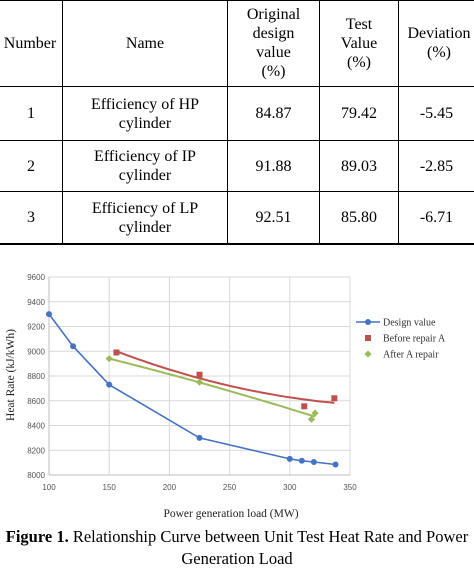  I want to click on legend-item: Before repair A, so click(405, 339).